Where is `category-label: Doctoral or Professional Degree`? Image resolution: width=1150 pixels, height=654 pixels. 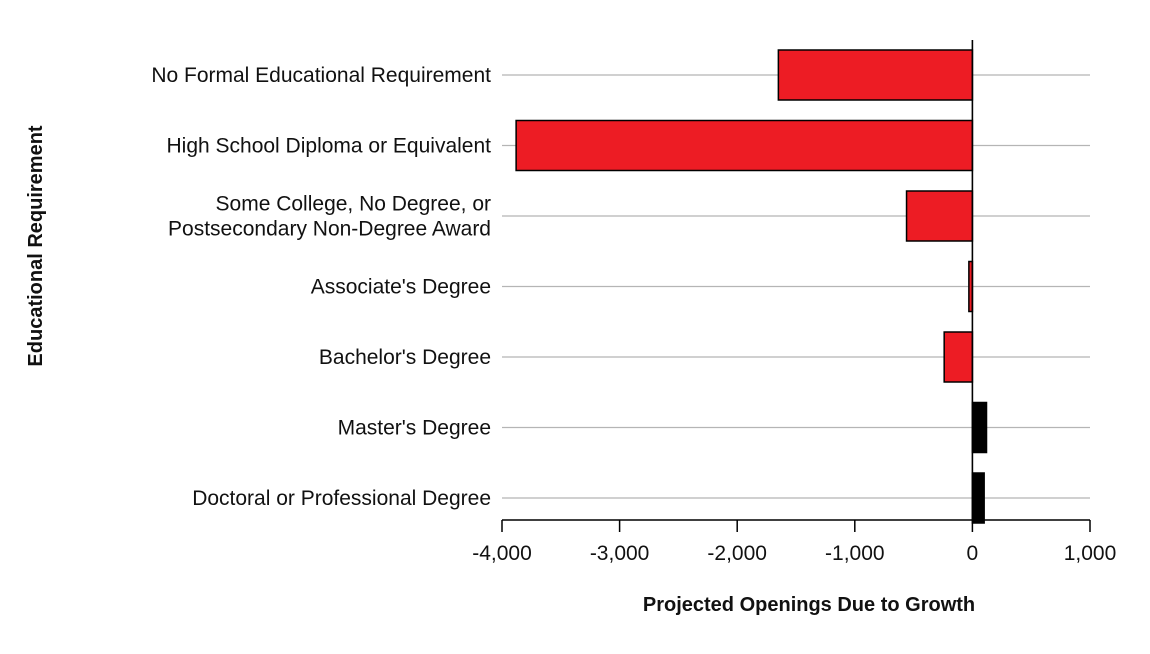
category-label: Doctoral or Professional Degree is located at coordinates (341, 498).